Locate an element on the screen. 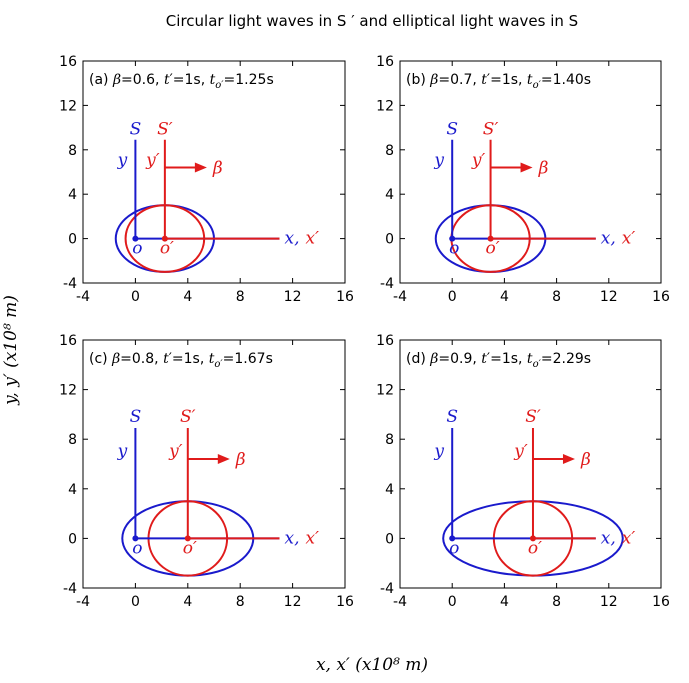 The image size is (689, 683). caption-part: =0.7, is located at coordinates (459, 80).